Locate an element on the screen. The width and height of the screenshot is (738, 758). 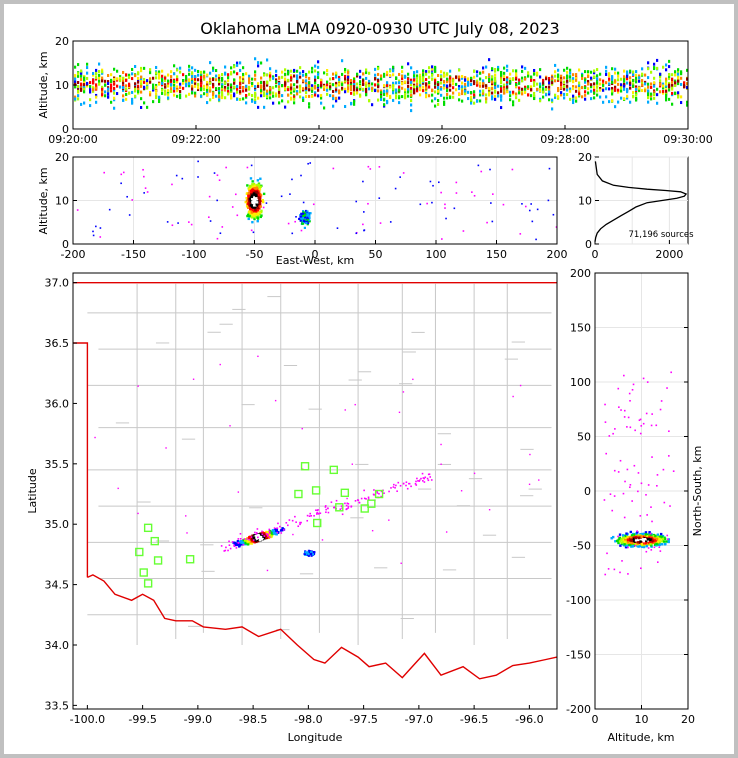
x-tick-label: -100 is located at coordinates (194, 254).